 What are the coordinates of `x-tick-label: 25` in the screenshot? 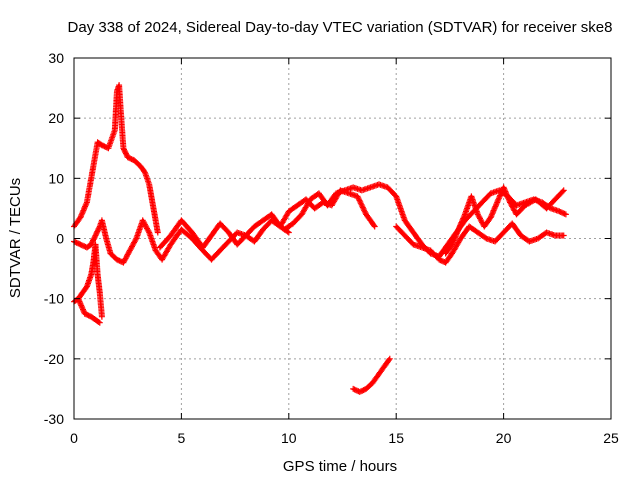 It's located at (611, 438).